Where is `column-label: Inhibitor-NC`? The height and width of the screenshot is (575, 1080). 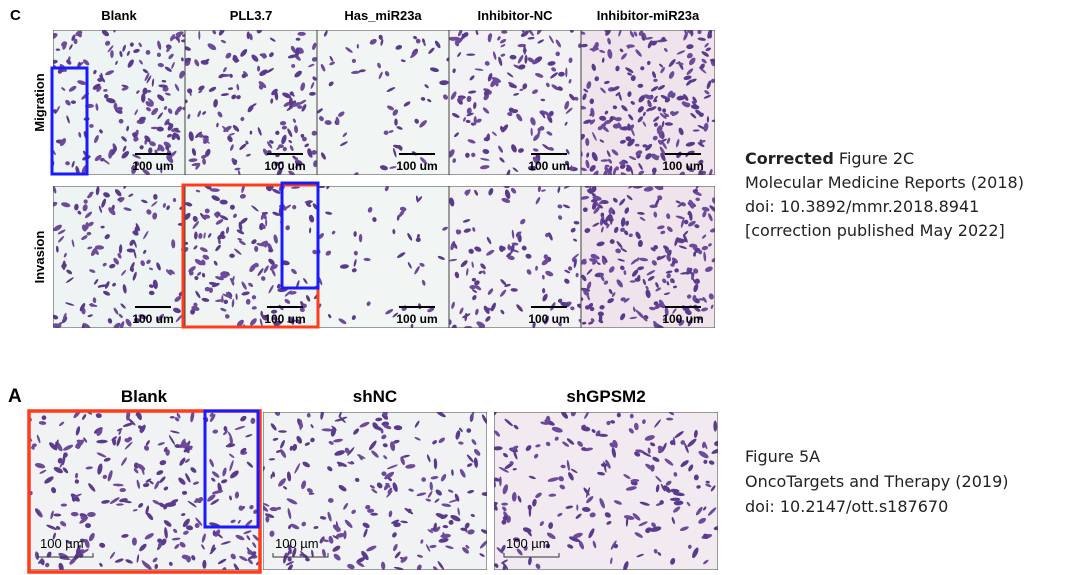 column-label: Inhibitor-NC is located at coordinates (515, 15).